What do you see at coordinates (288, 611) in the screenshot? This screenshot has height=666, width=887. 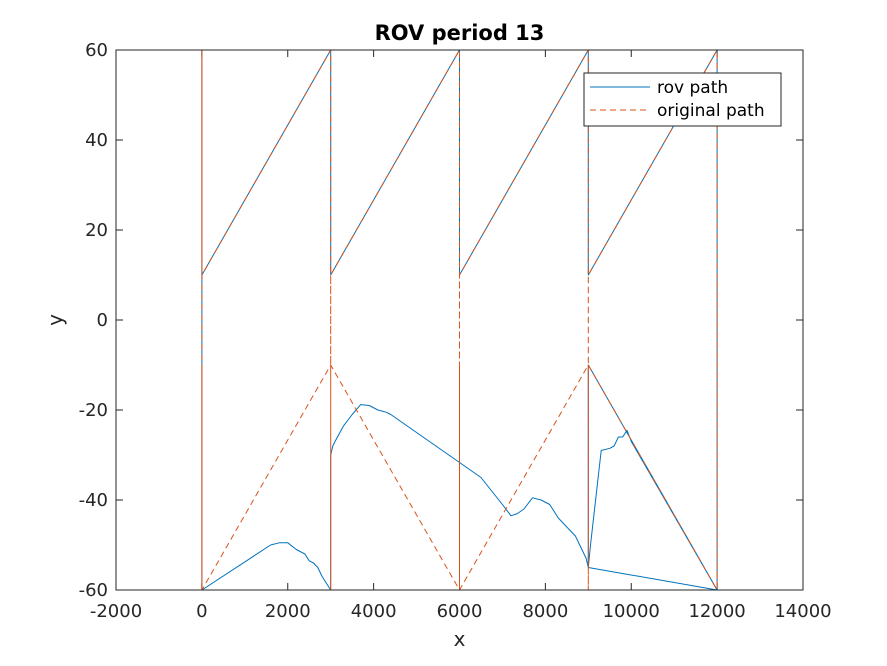 I see `x-tick-label: 2000` at bounding box center [288, 611].